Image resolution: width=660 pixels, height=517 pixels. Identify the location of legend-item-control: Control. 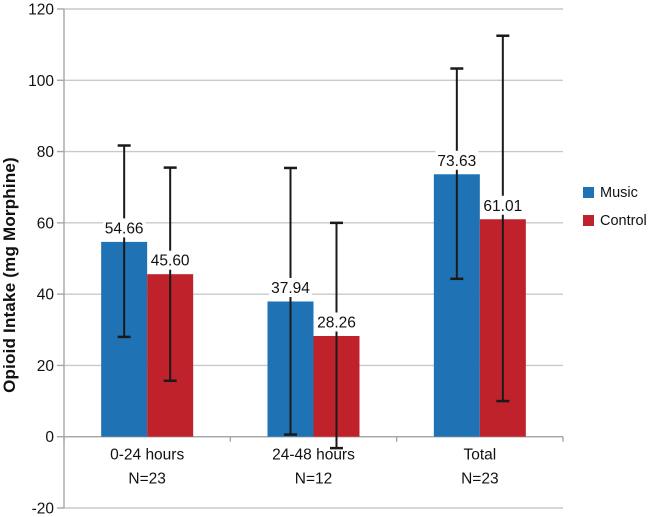
(615, 220).